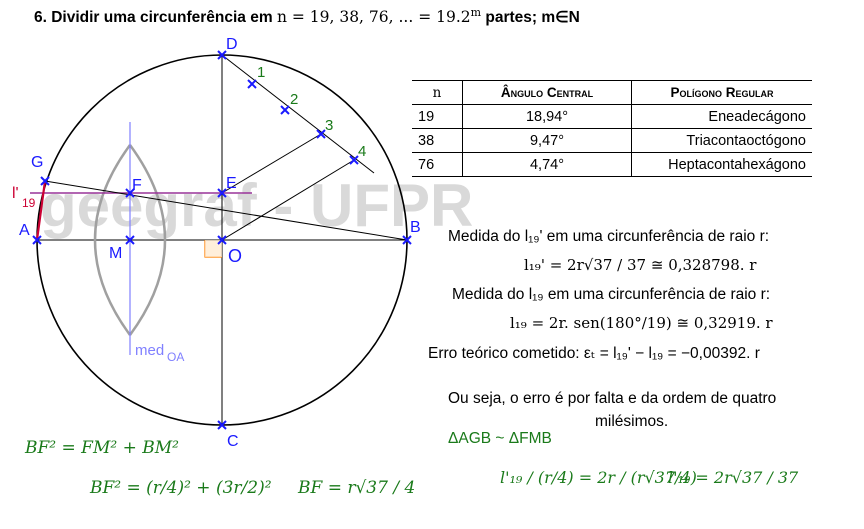 The height and width of the screenshot is (529, 864). What do you see at coordinates (175, 357) in the screenshot?
I see `label-med-sub: OA` at bounding box center [175, 357].